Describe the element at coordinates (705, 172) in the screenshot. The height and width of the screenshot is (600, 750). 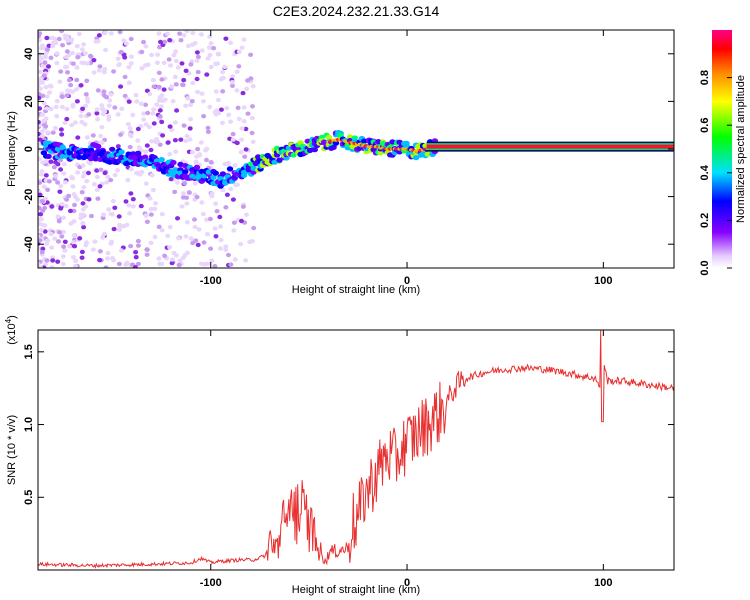
I see `colorbar-tick-label: 0.4` at that location.